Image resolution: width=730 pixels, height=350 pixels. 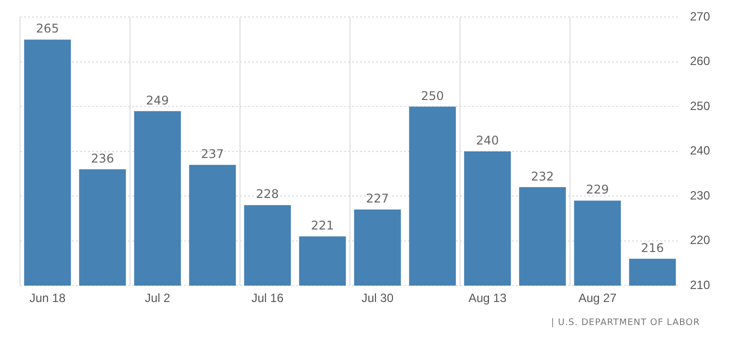 What do you see at coordinates (47, 298) in the screenshot?
I see `x-tick-label: Jun 18` at bounding box center [47, 298].